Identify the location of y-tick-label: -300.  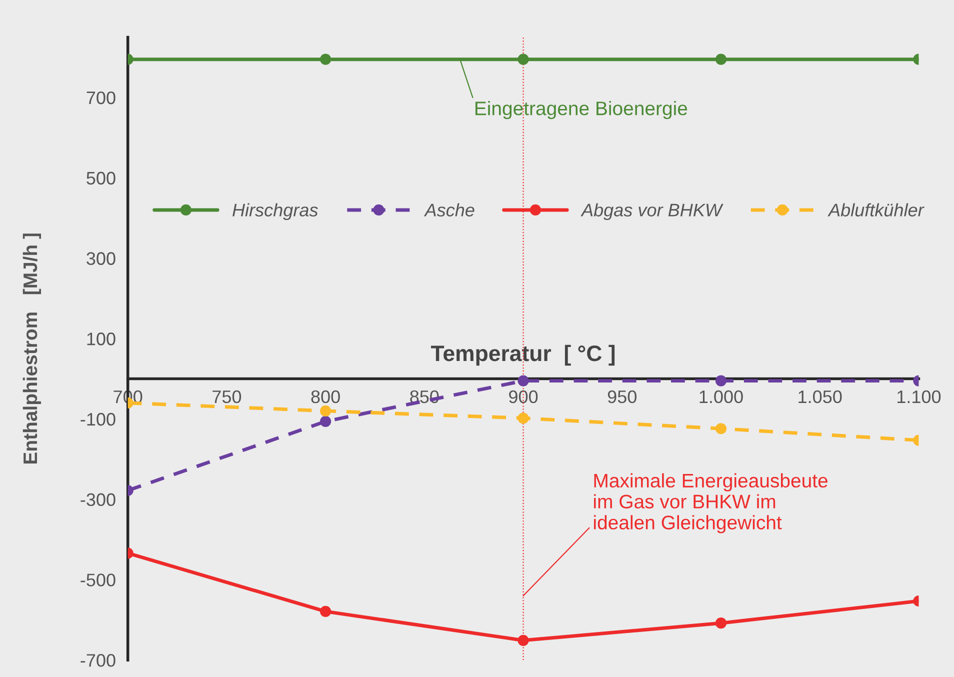
(98, 499).